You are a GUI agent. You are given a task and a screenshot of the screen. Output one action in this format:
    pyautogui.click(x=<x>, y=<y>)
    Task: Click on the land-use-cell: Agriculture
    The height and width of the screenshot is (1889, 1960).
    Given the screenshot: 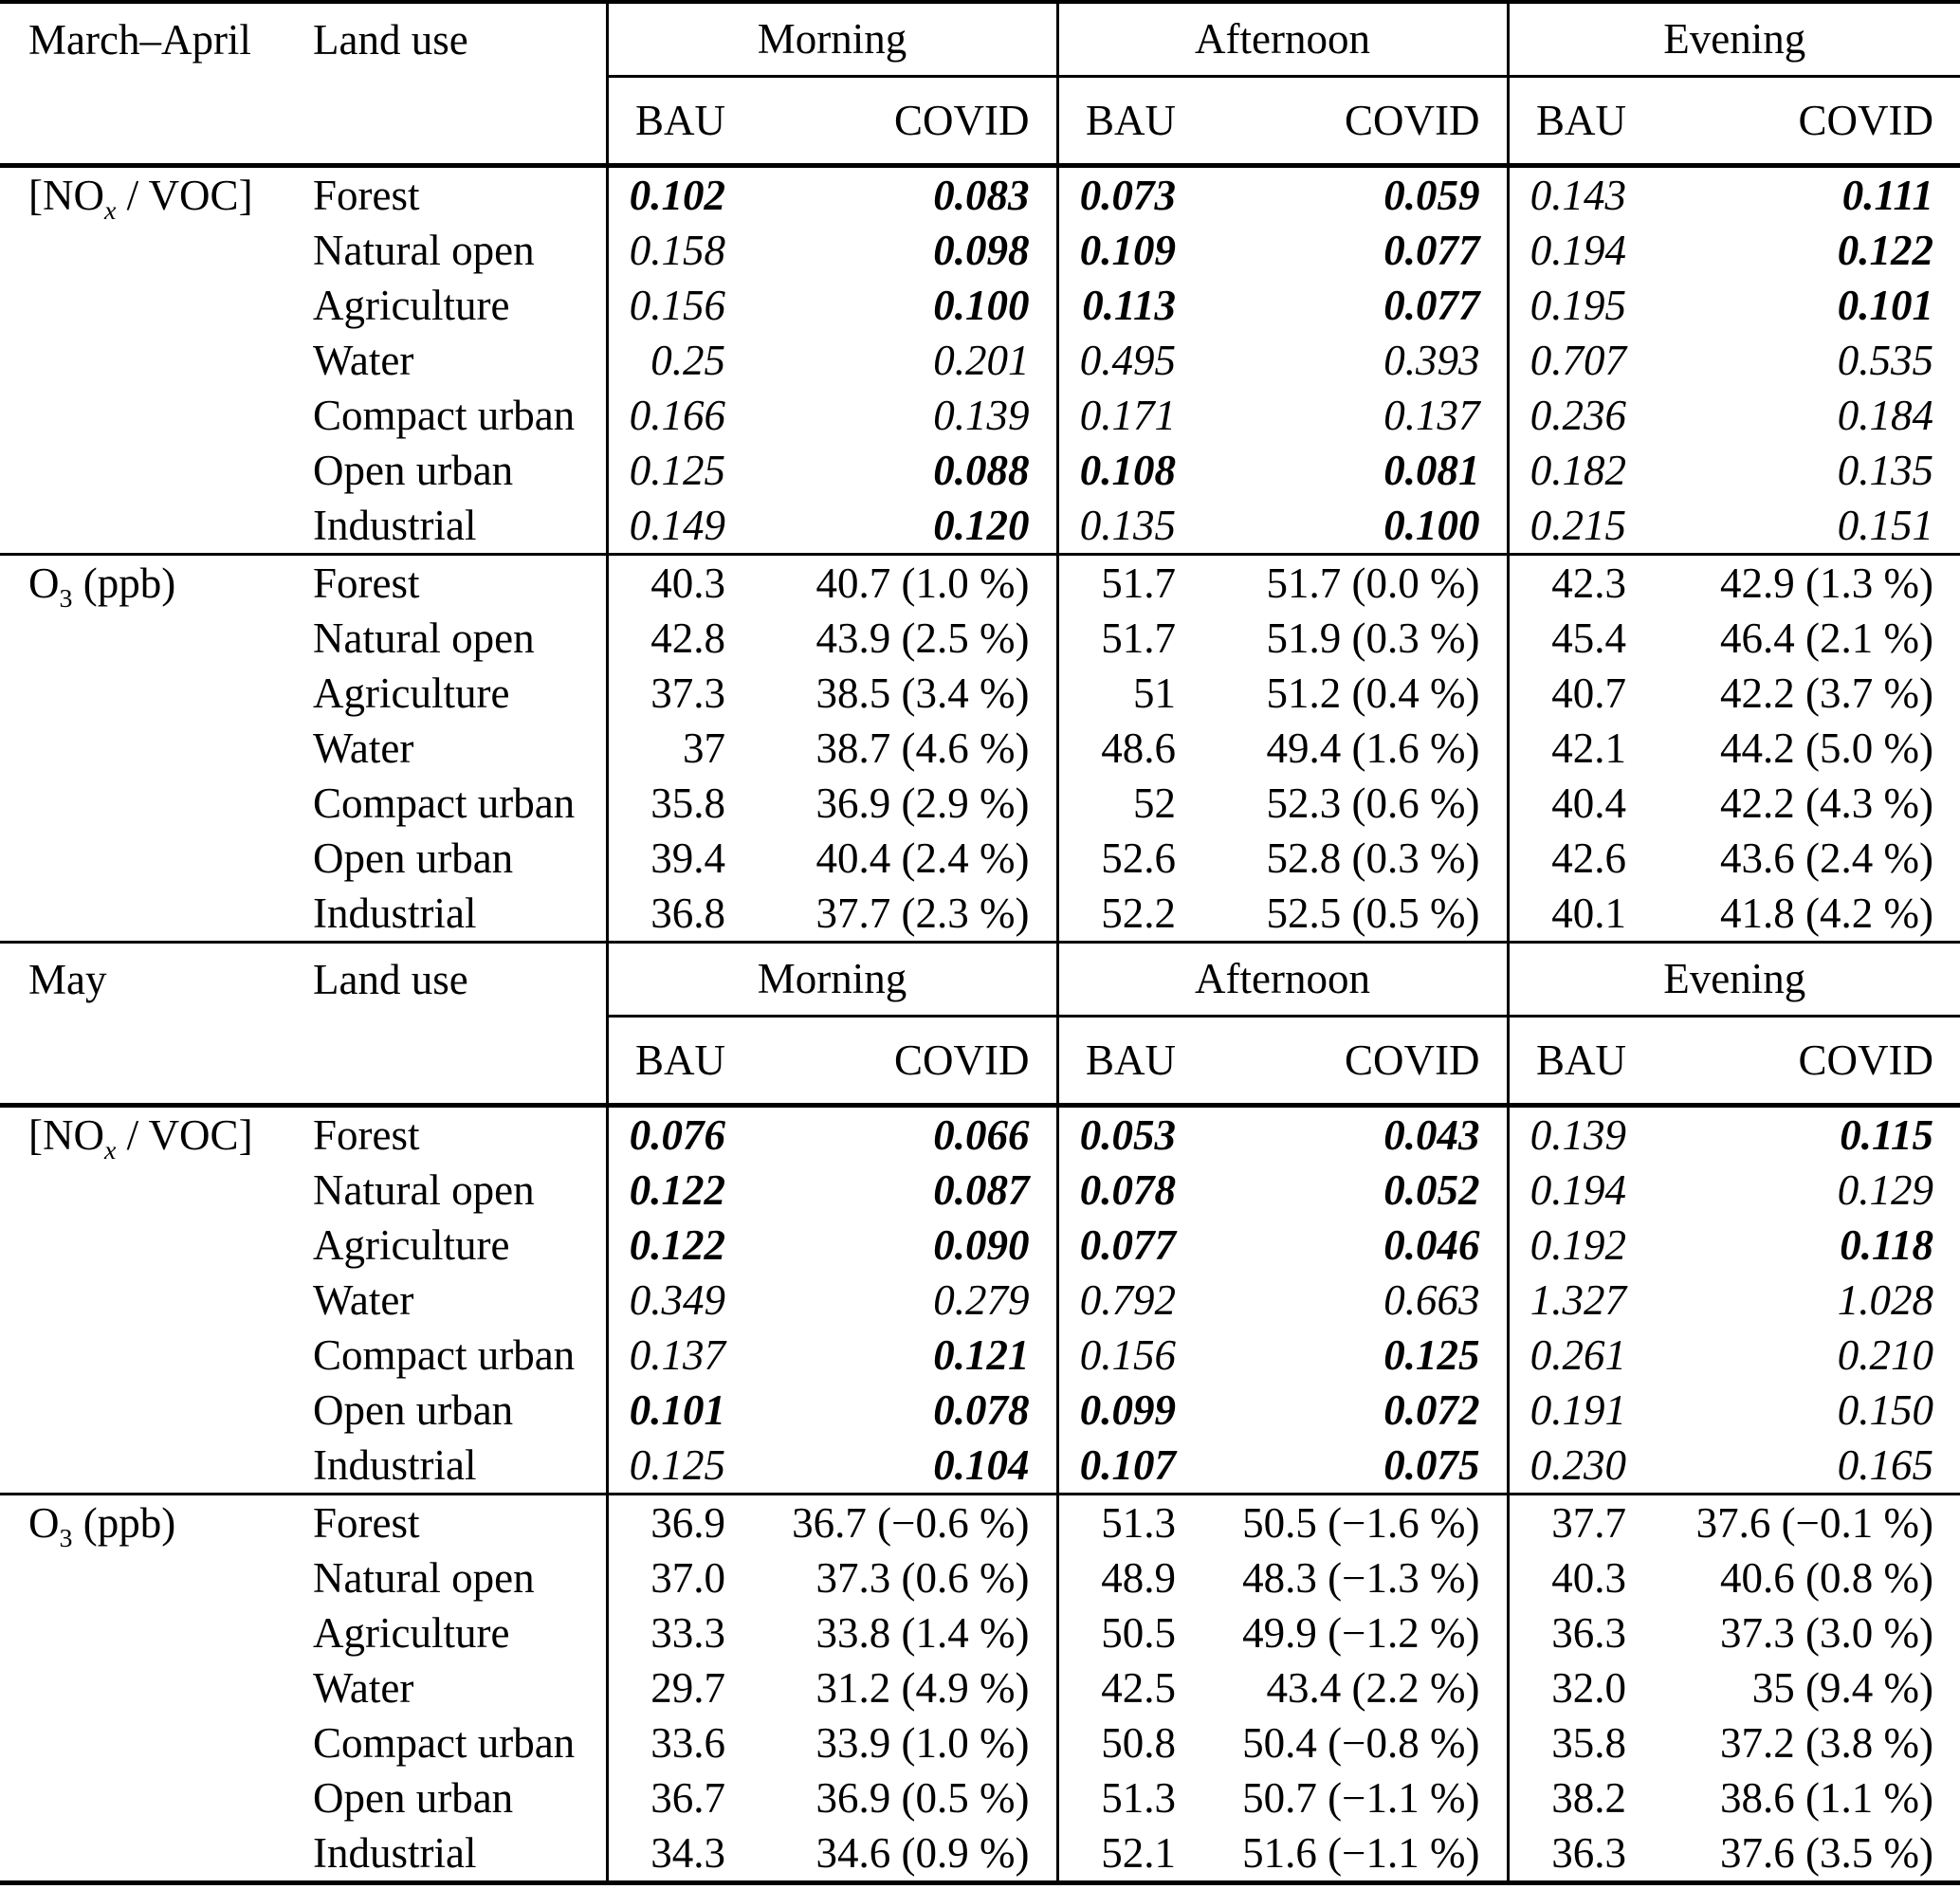 What is the action you would take?
    pyautogui.click(x=411, y=1633)
    